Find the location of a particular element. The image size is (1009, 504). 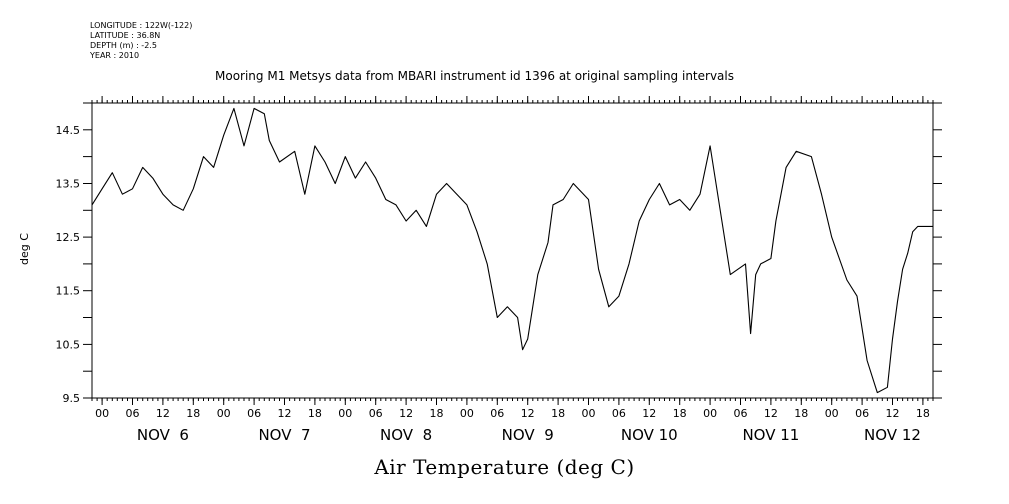

year-text: YEAR : 2010 is located at coordinates (115, 55).